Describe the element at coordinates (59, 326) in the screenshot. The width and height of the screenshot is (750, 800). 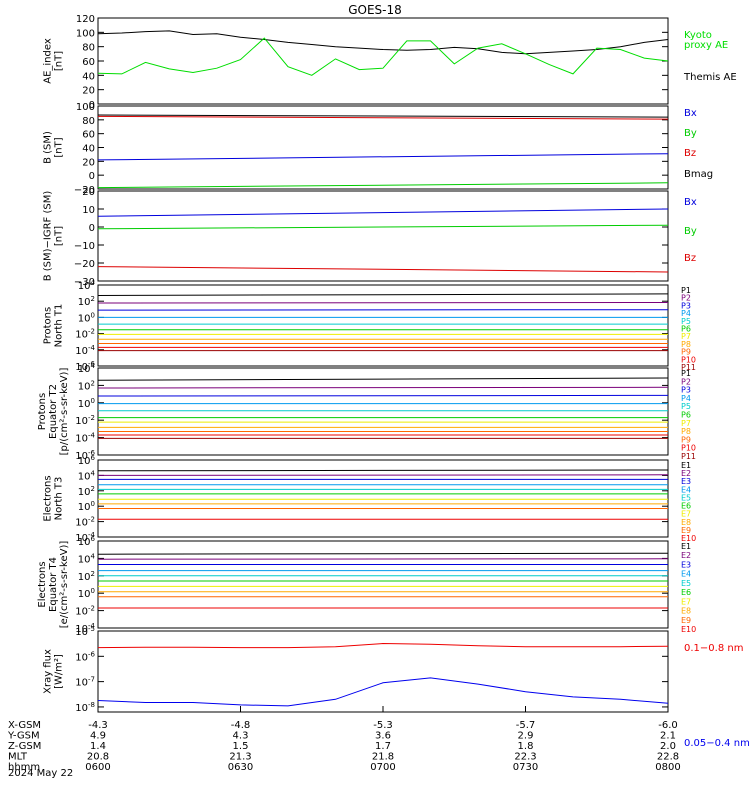
I see `y-axis-label: North T1` at that location.